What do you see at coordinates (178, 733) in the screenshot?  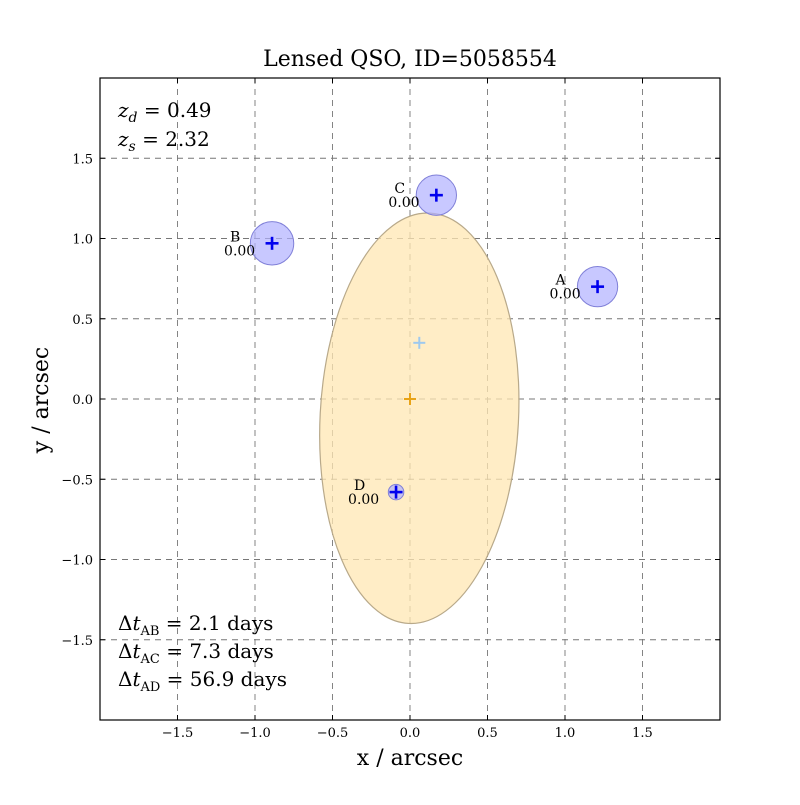 I see `x-tick-label: −1.5` at bounding box center [178, 733].